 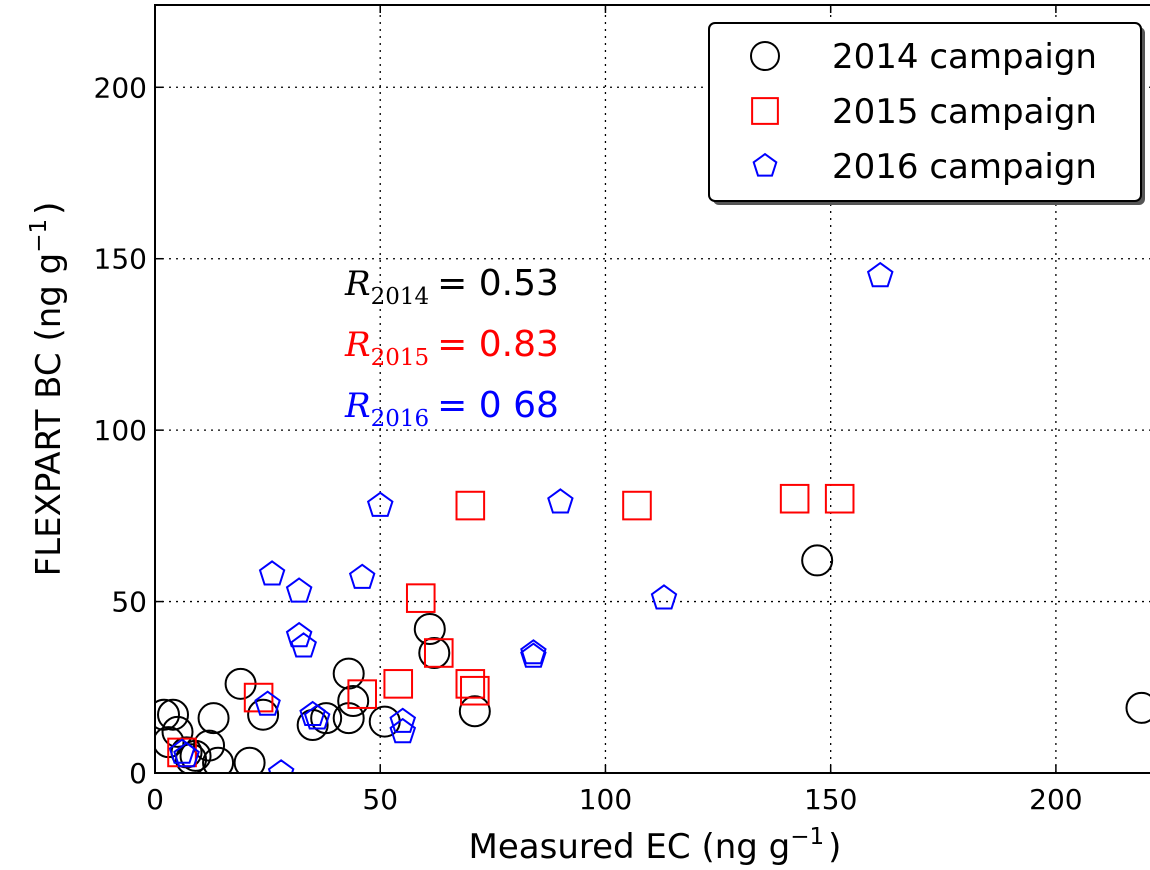 I want to click on x-tick-label: 150, so click(x=830, y=799).